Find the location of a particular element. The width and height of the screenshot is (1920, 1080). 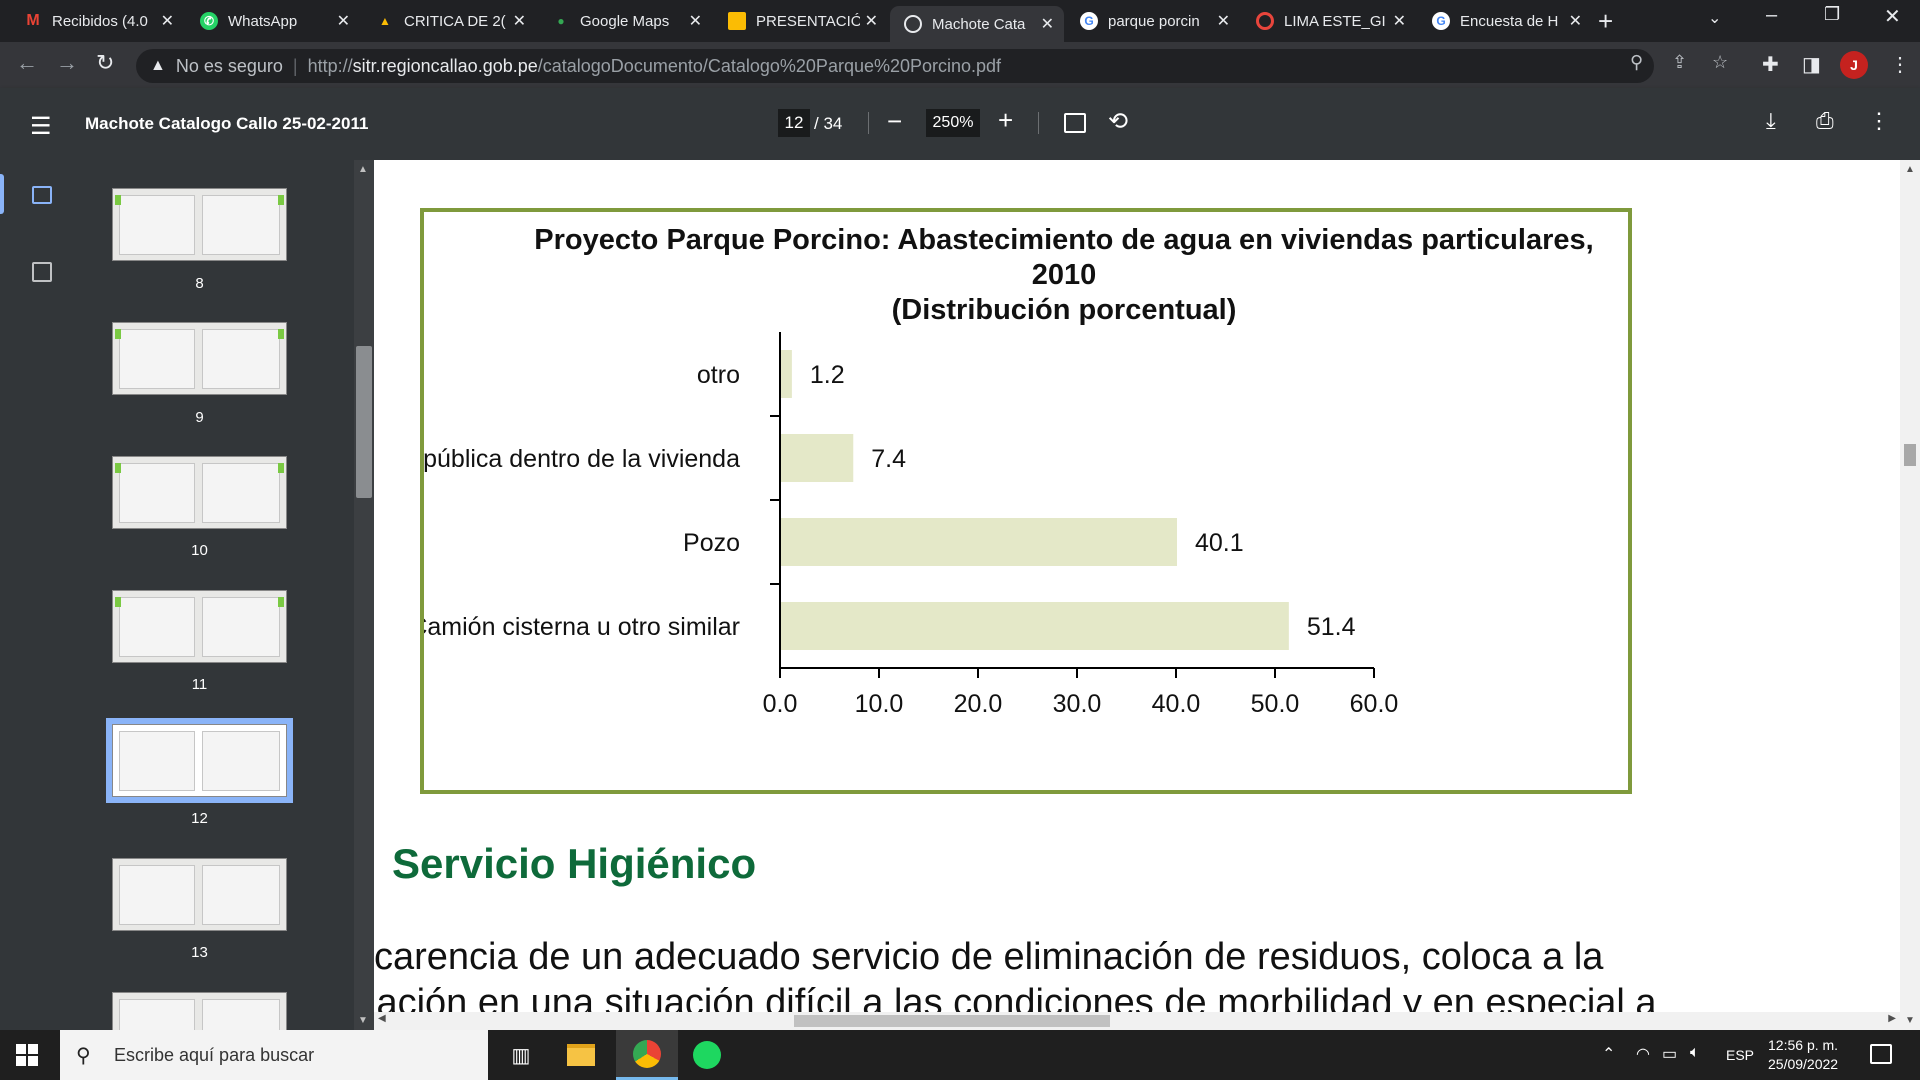

google-maps-icon: ● is located at coordinates (561, 21).